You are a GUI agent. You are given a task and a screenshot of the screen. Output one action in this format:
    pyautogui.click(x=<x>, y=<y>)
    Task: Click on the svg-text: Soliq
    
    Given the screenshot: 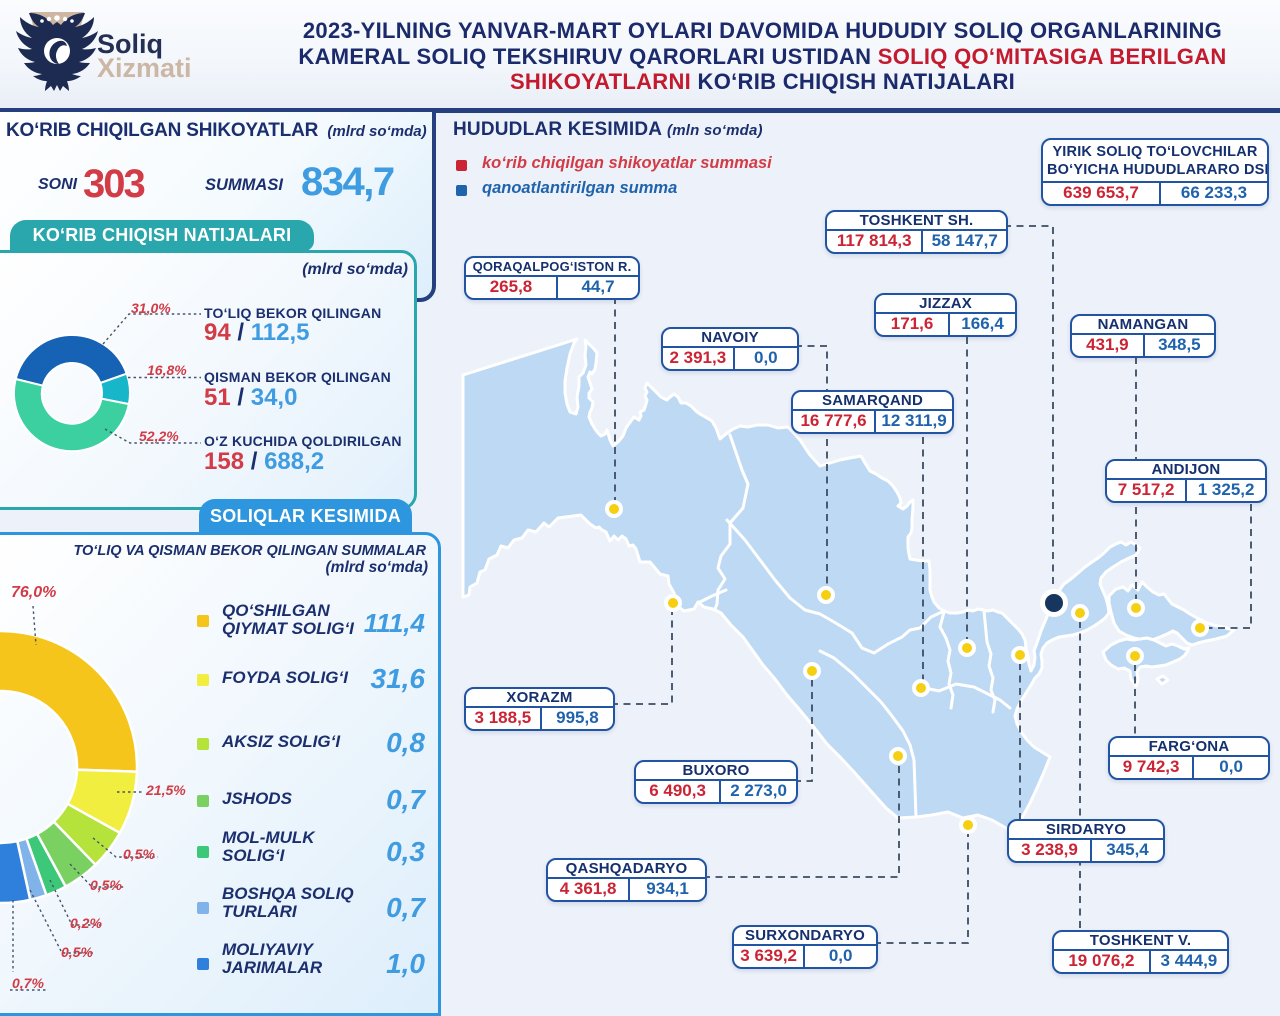 What is the action you would take?
    pyautogui.click(x=130, y=44)
    